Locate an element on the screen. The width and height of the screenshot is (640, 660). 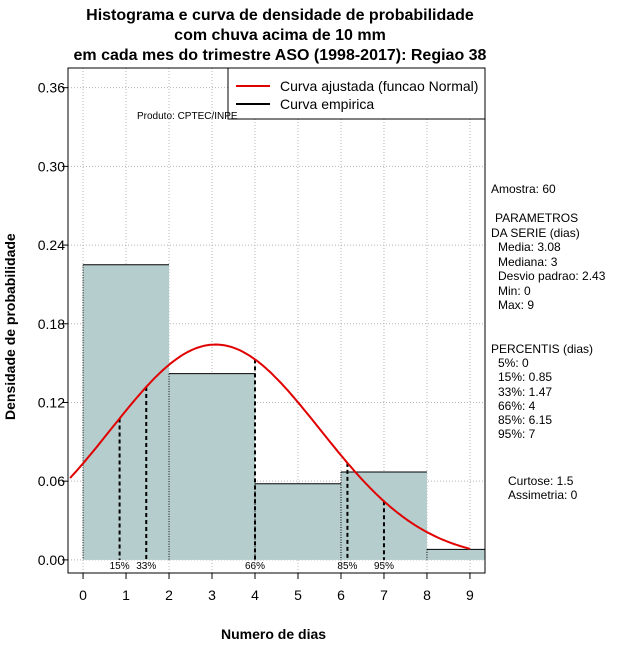
x-axis-label: Numero de dias is located at coordinates (274, 634).